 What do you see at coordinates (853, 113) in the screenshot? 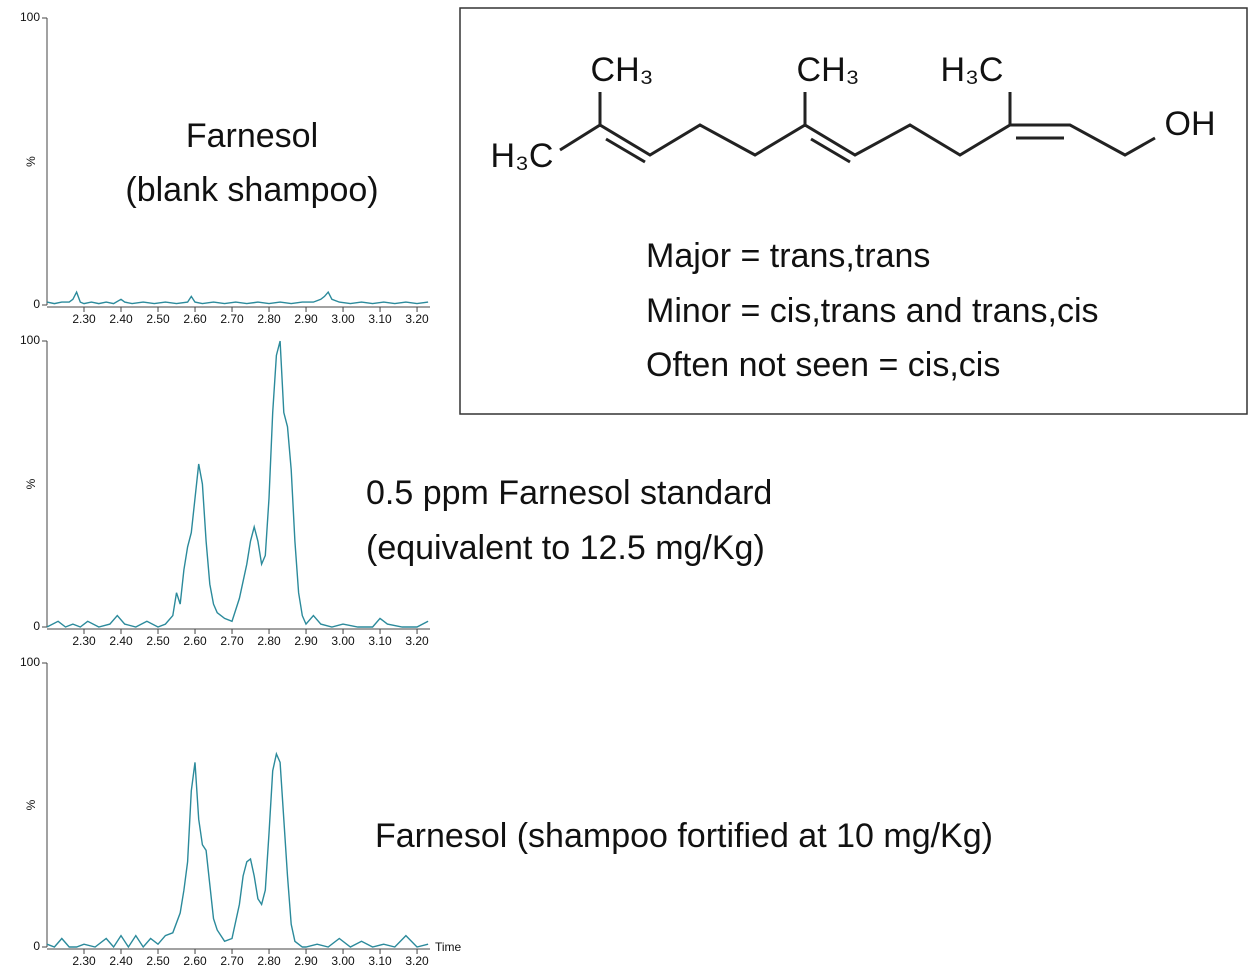
I see `molecule: CH₃ CH₃ H₃C H₃C OH` at bounding box center [853, 113].